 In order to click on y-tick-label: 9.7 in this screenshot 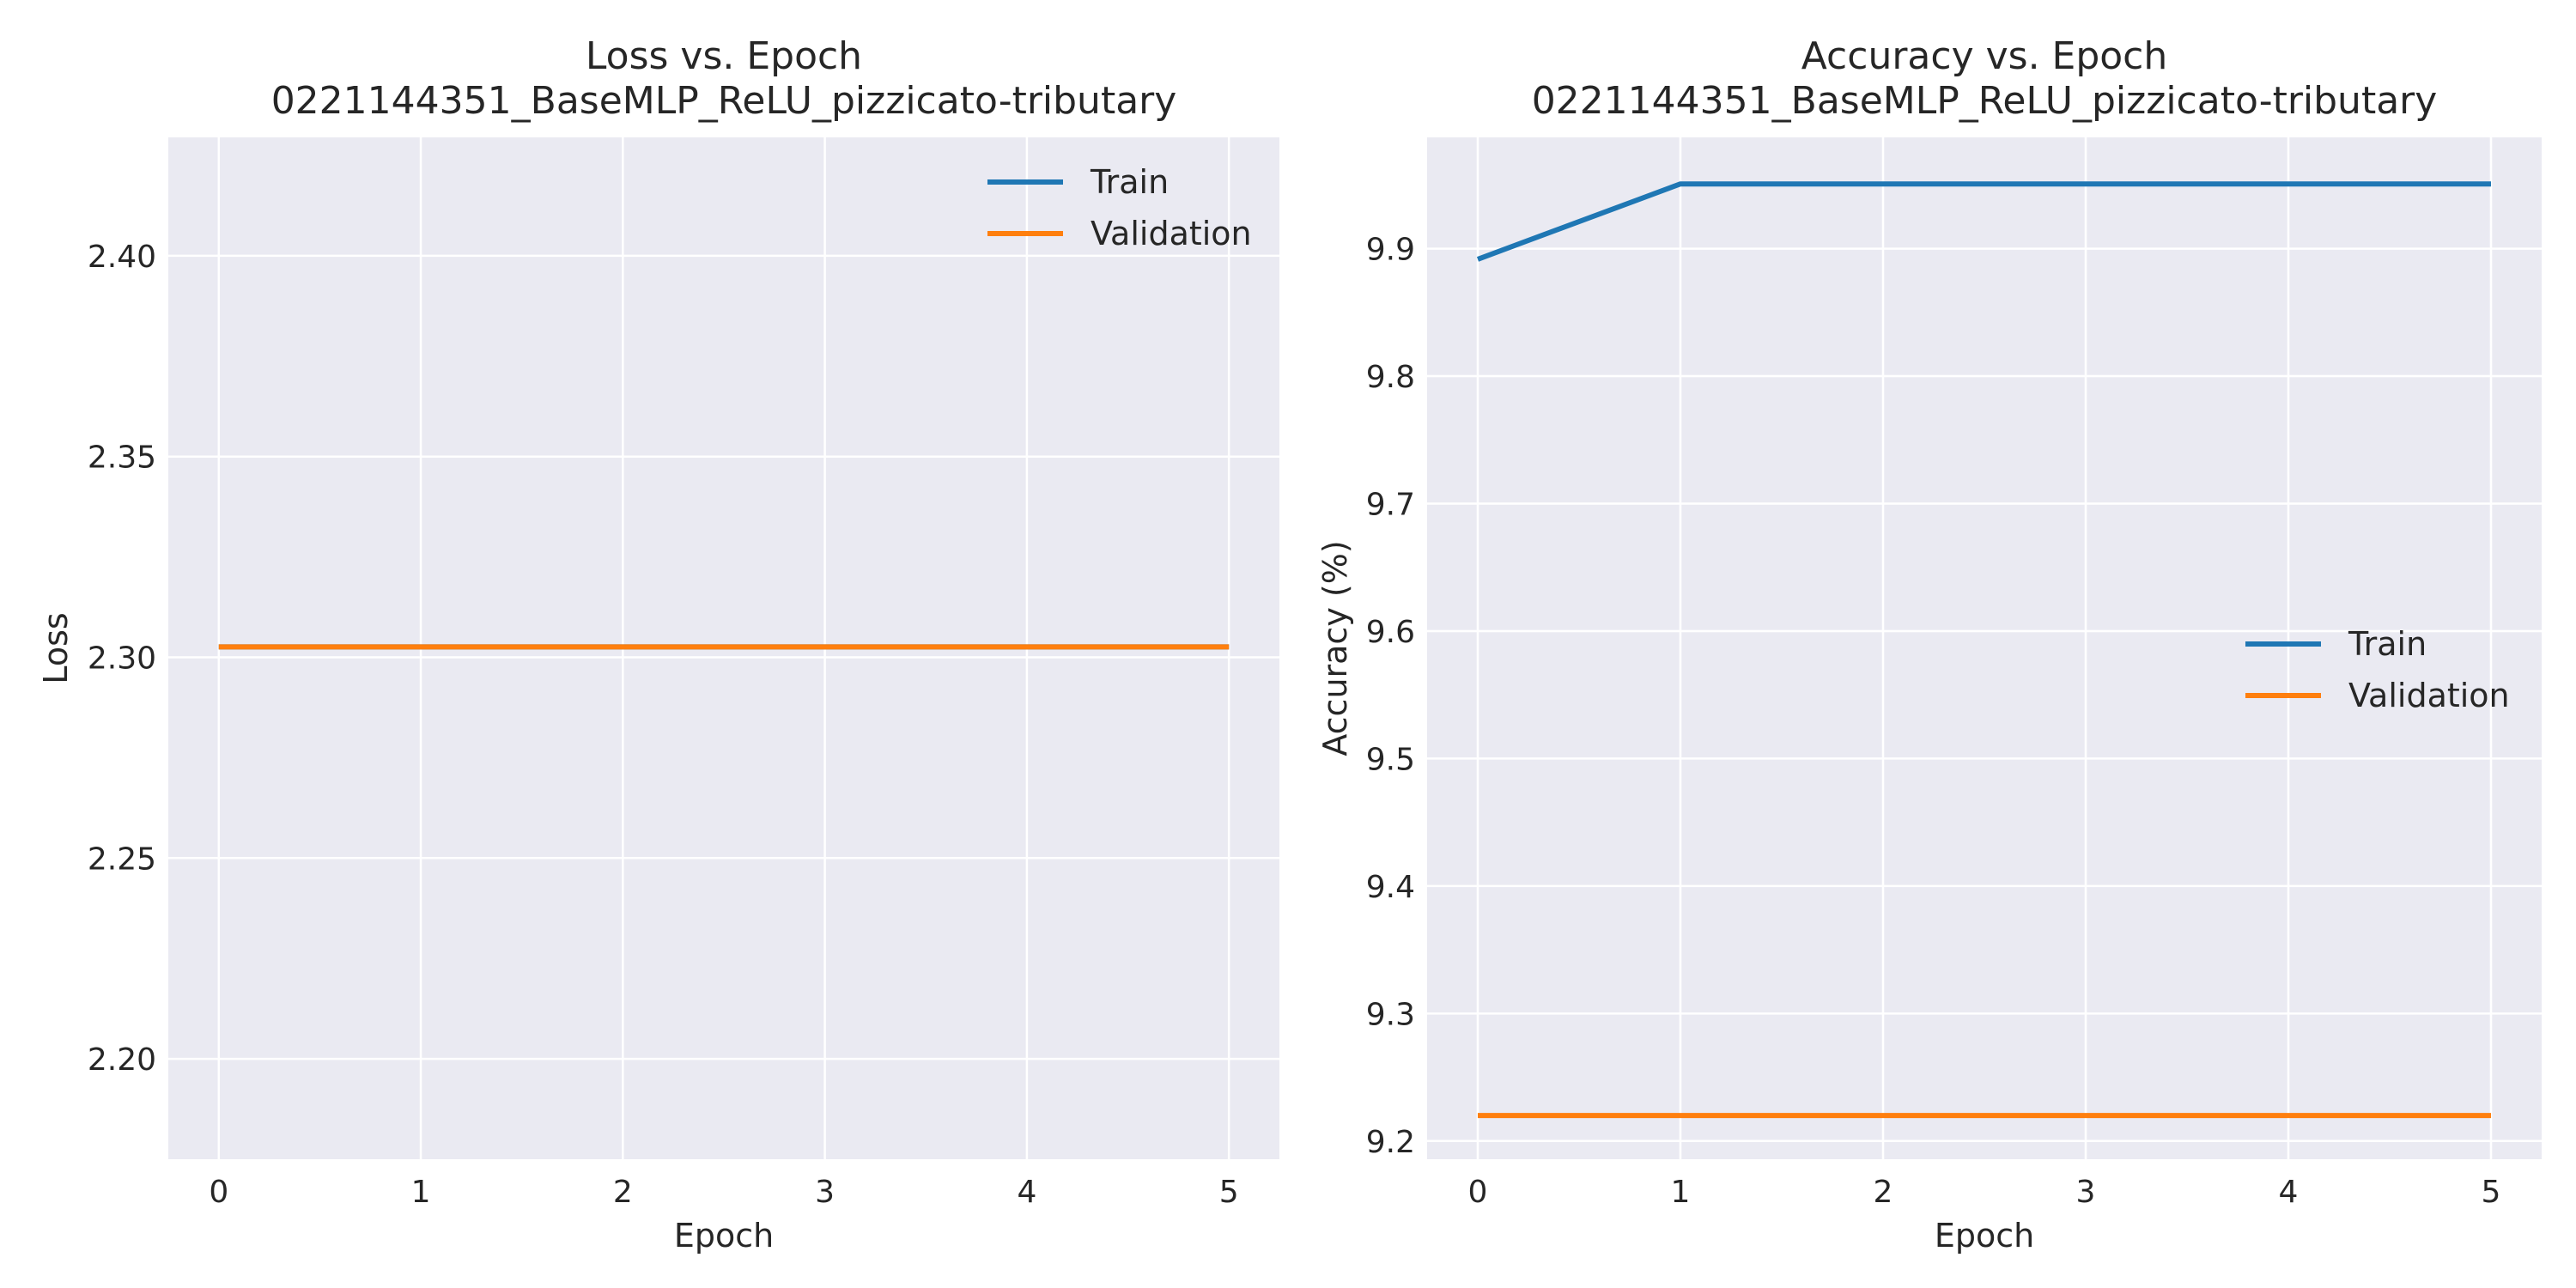, I will do `click(1390, 505)`.